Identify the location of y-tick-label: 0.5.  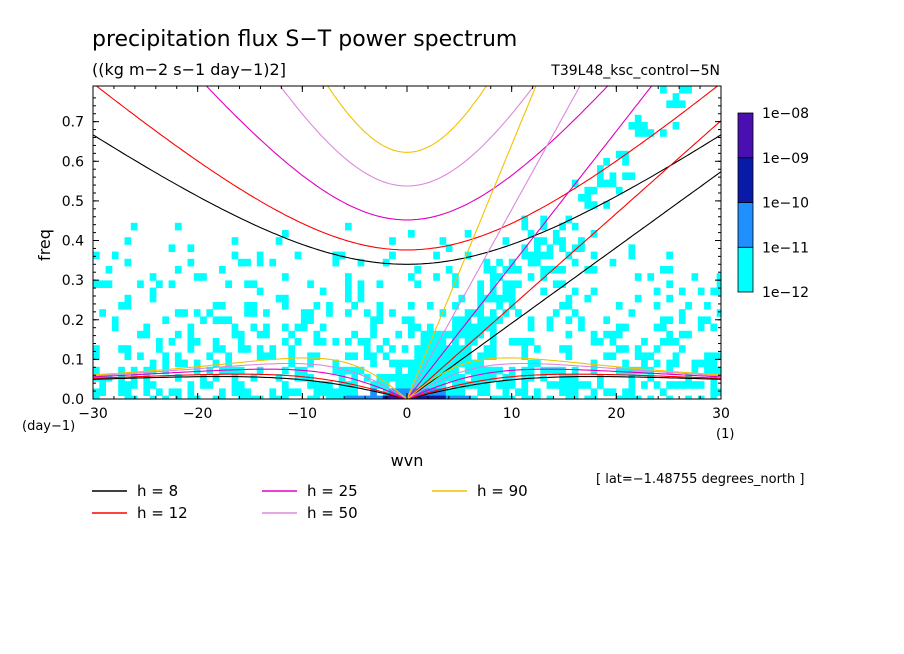
(73, 202).